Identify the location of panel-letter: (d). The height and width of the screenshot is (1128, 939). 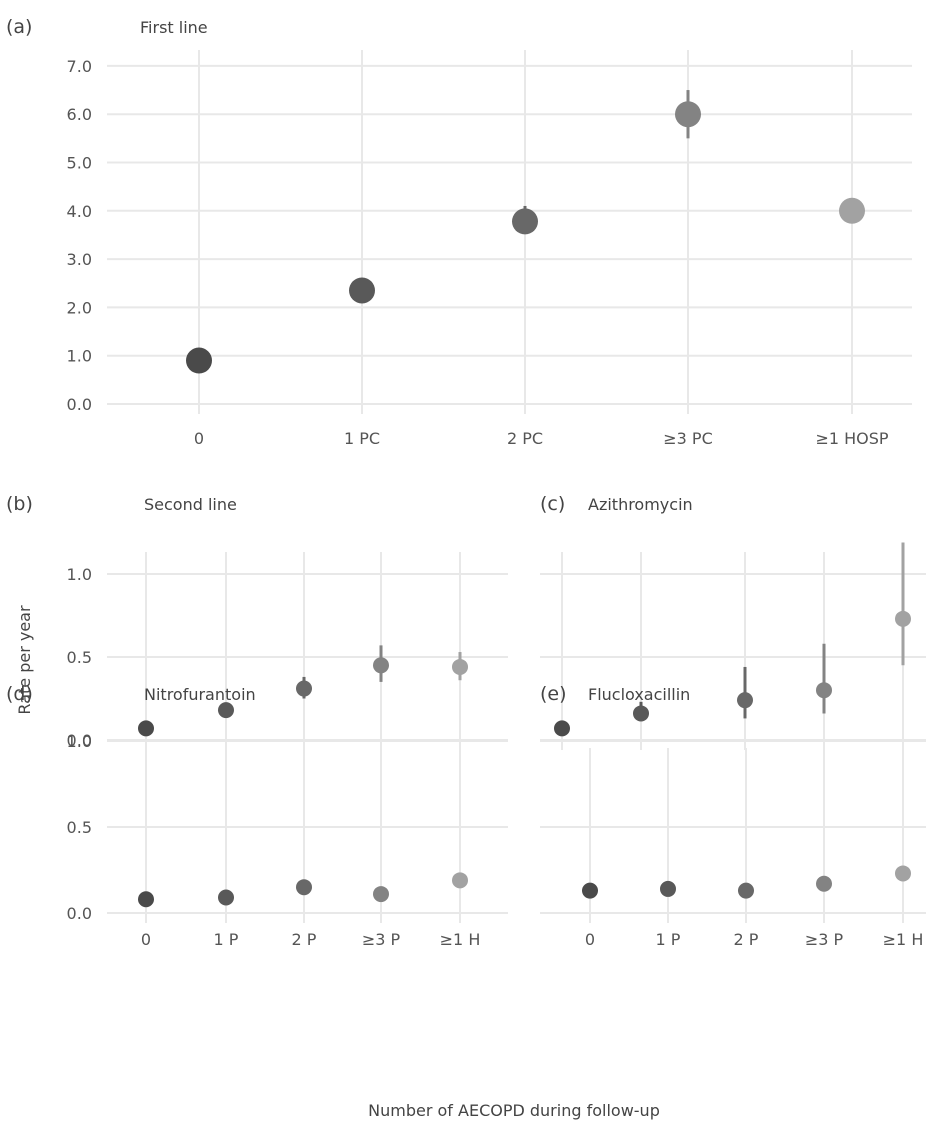
(19, 694).